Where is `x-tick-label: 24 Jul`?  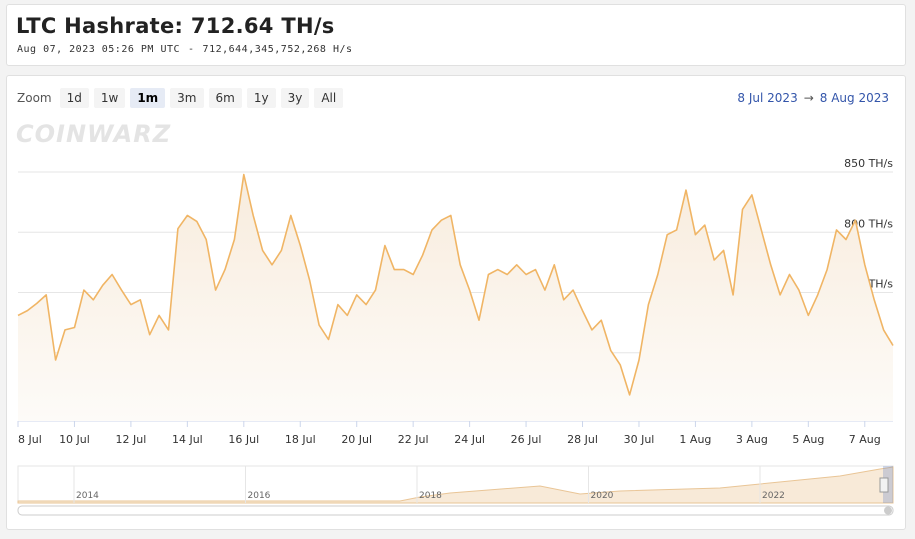 x-tick-label: 24 Jul is located at coordinates (469, 439).